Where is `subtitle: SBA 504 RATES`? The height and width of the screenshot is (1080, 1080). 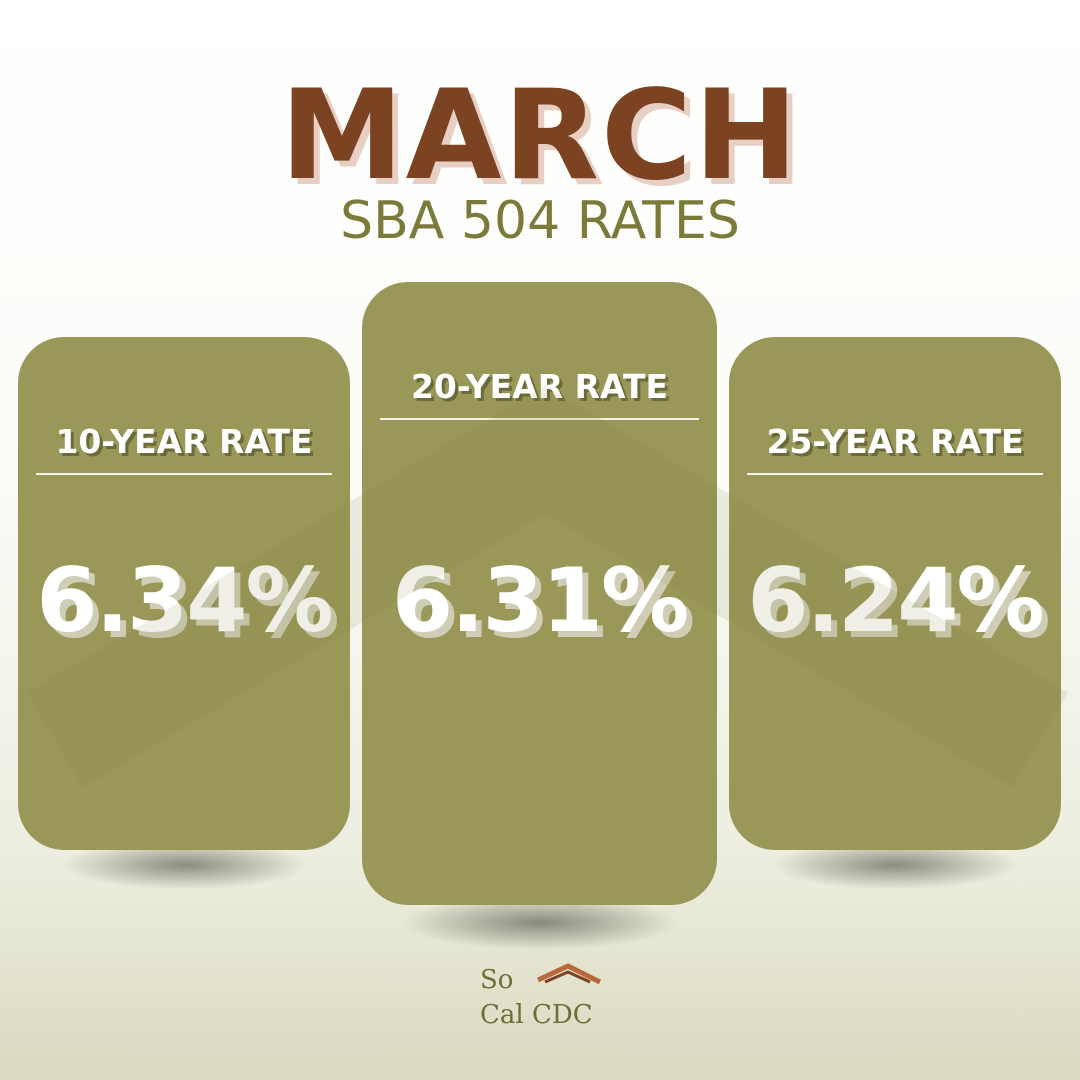
subtitle: SBA 504 RATES is located at coordinates (540, 221).